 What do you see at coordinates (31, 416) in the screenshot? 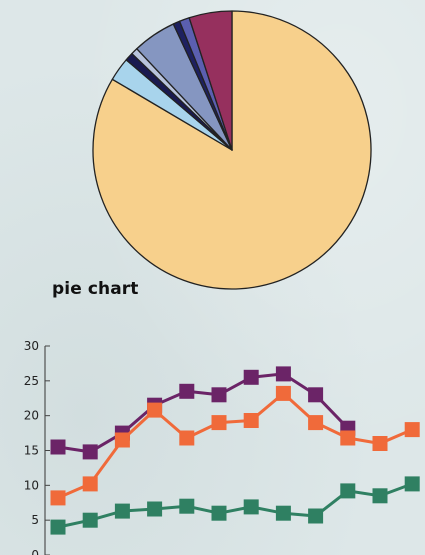
I see `y-tick-label: 20` at bounding box center [31, 416].